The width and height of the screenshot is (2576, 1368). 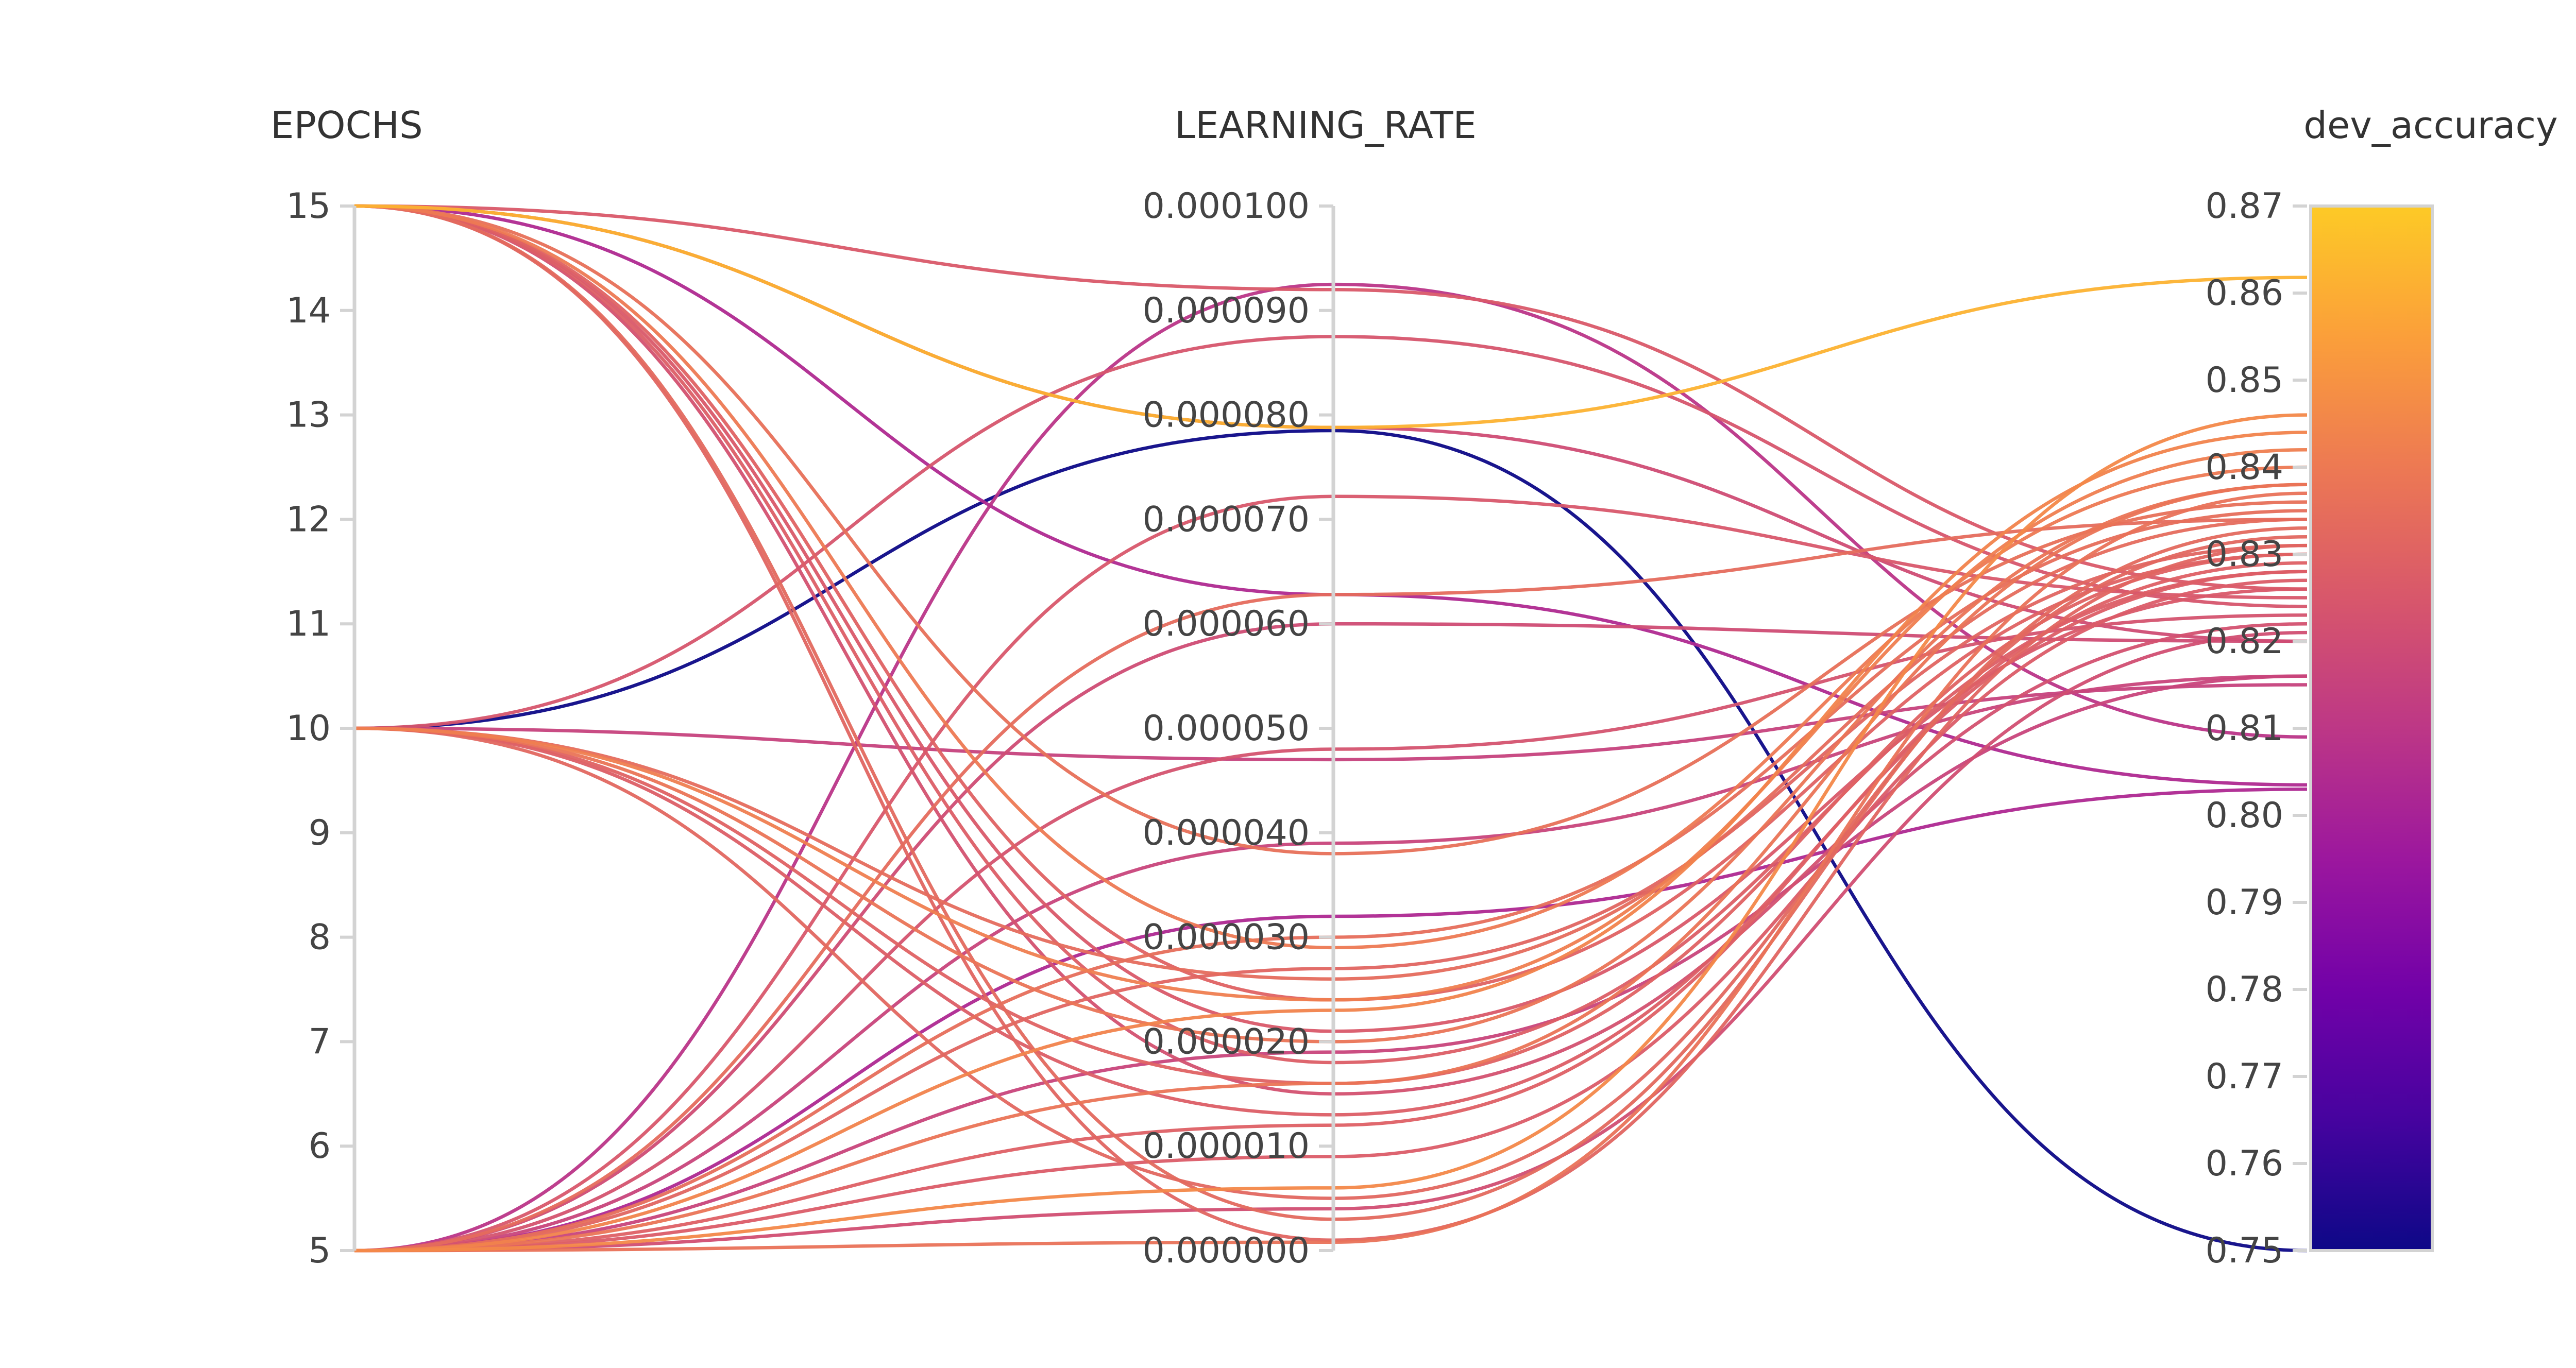 What do you see at coordinates (320, 1146) in the screenshot?
I see `tick-label: 6` at bounding box center [320, 1146].